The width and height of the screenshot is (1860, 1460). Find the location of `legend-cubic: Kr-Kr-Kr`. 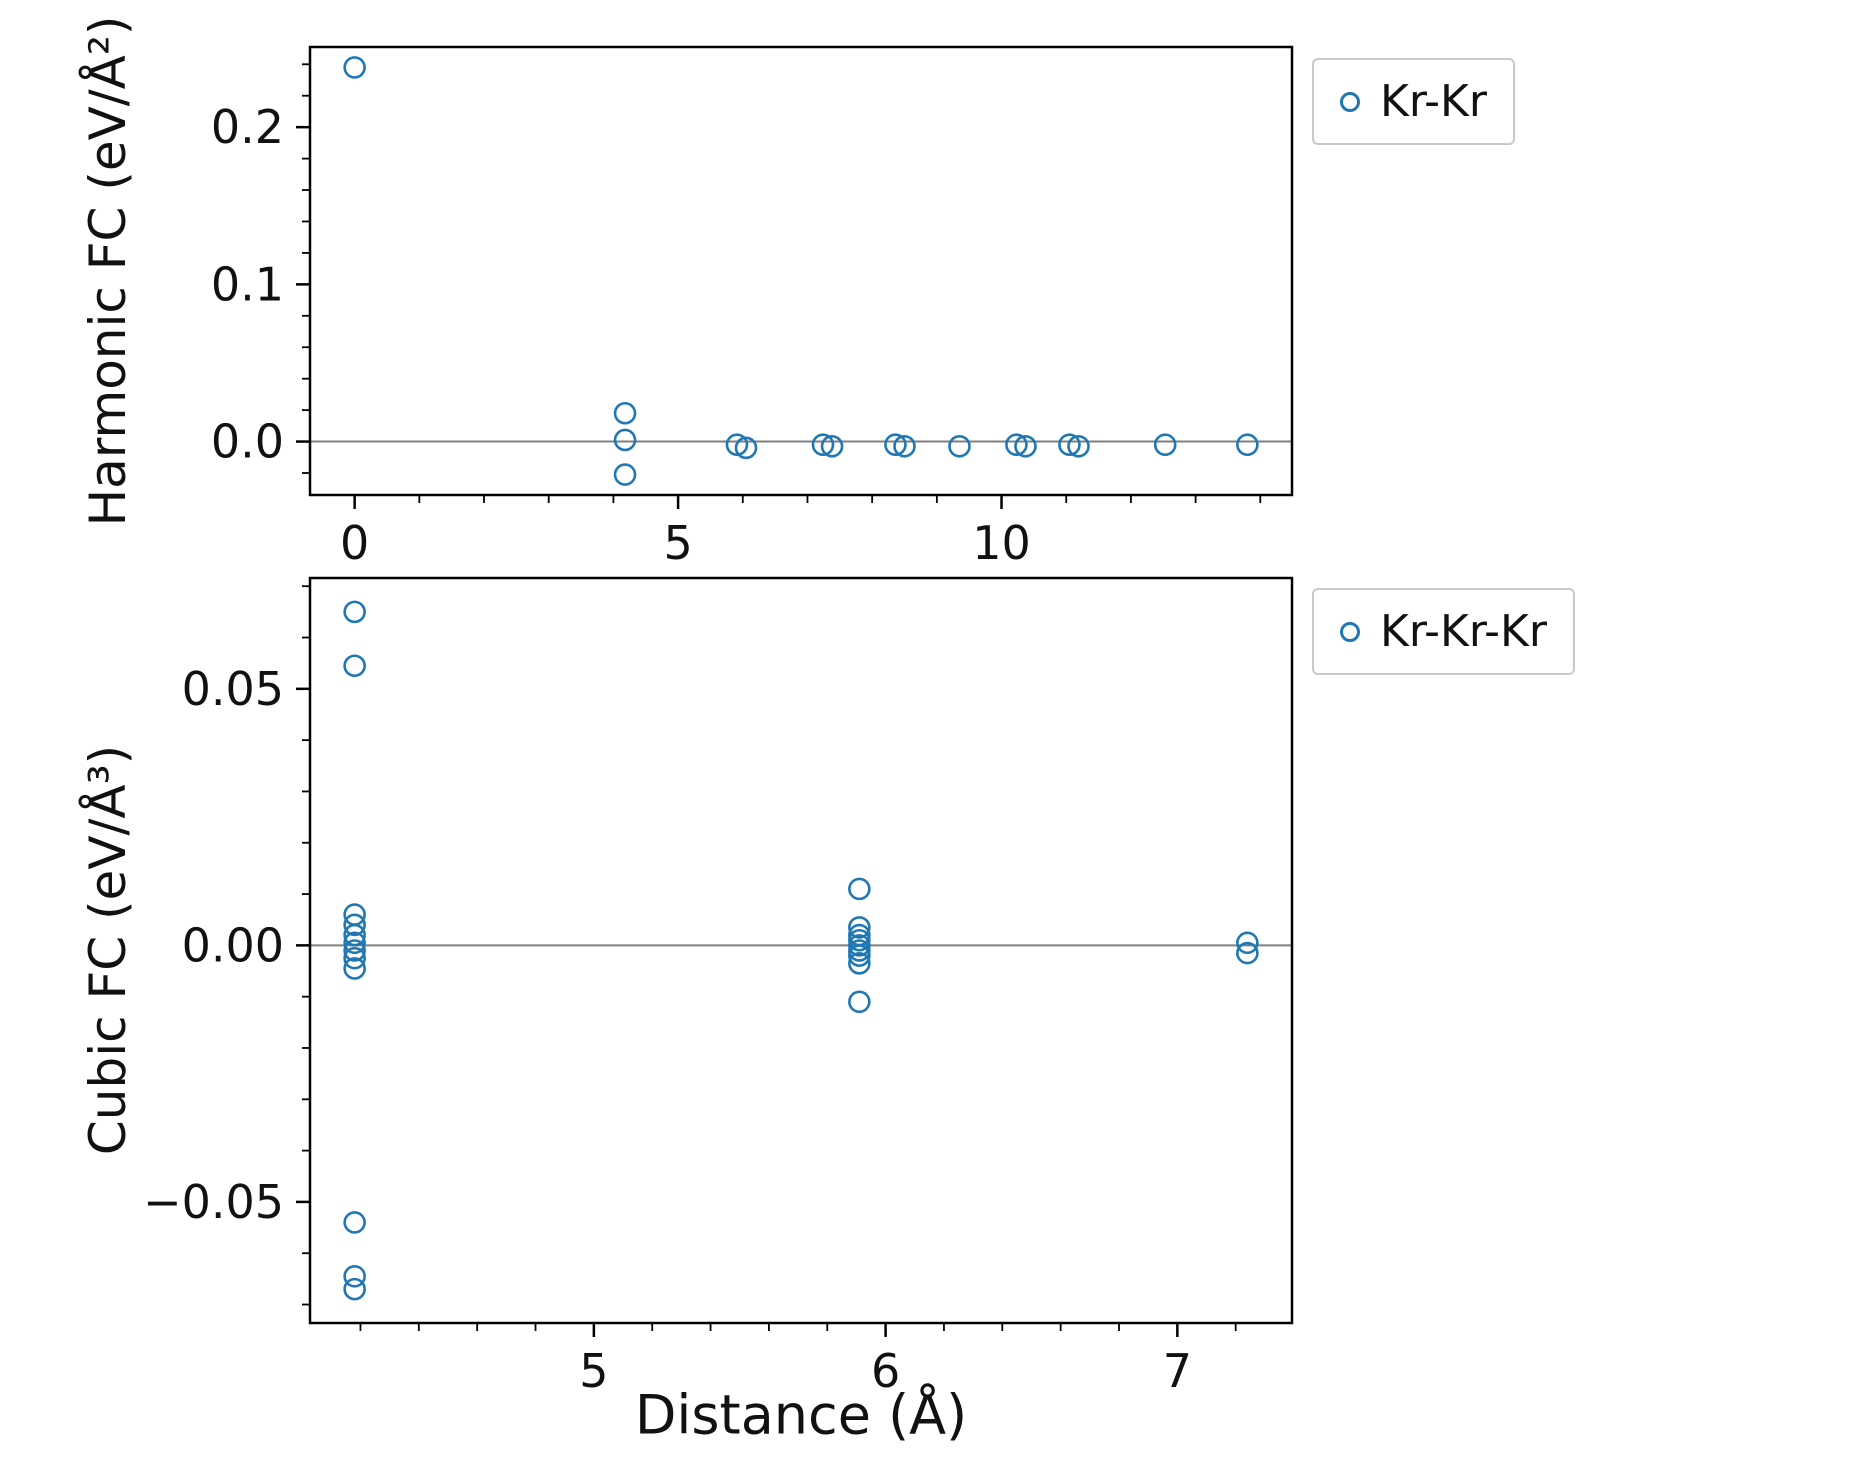

legend-cubic: Kr-Kr-Kr is located at coordinates (1443, 631).